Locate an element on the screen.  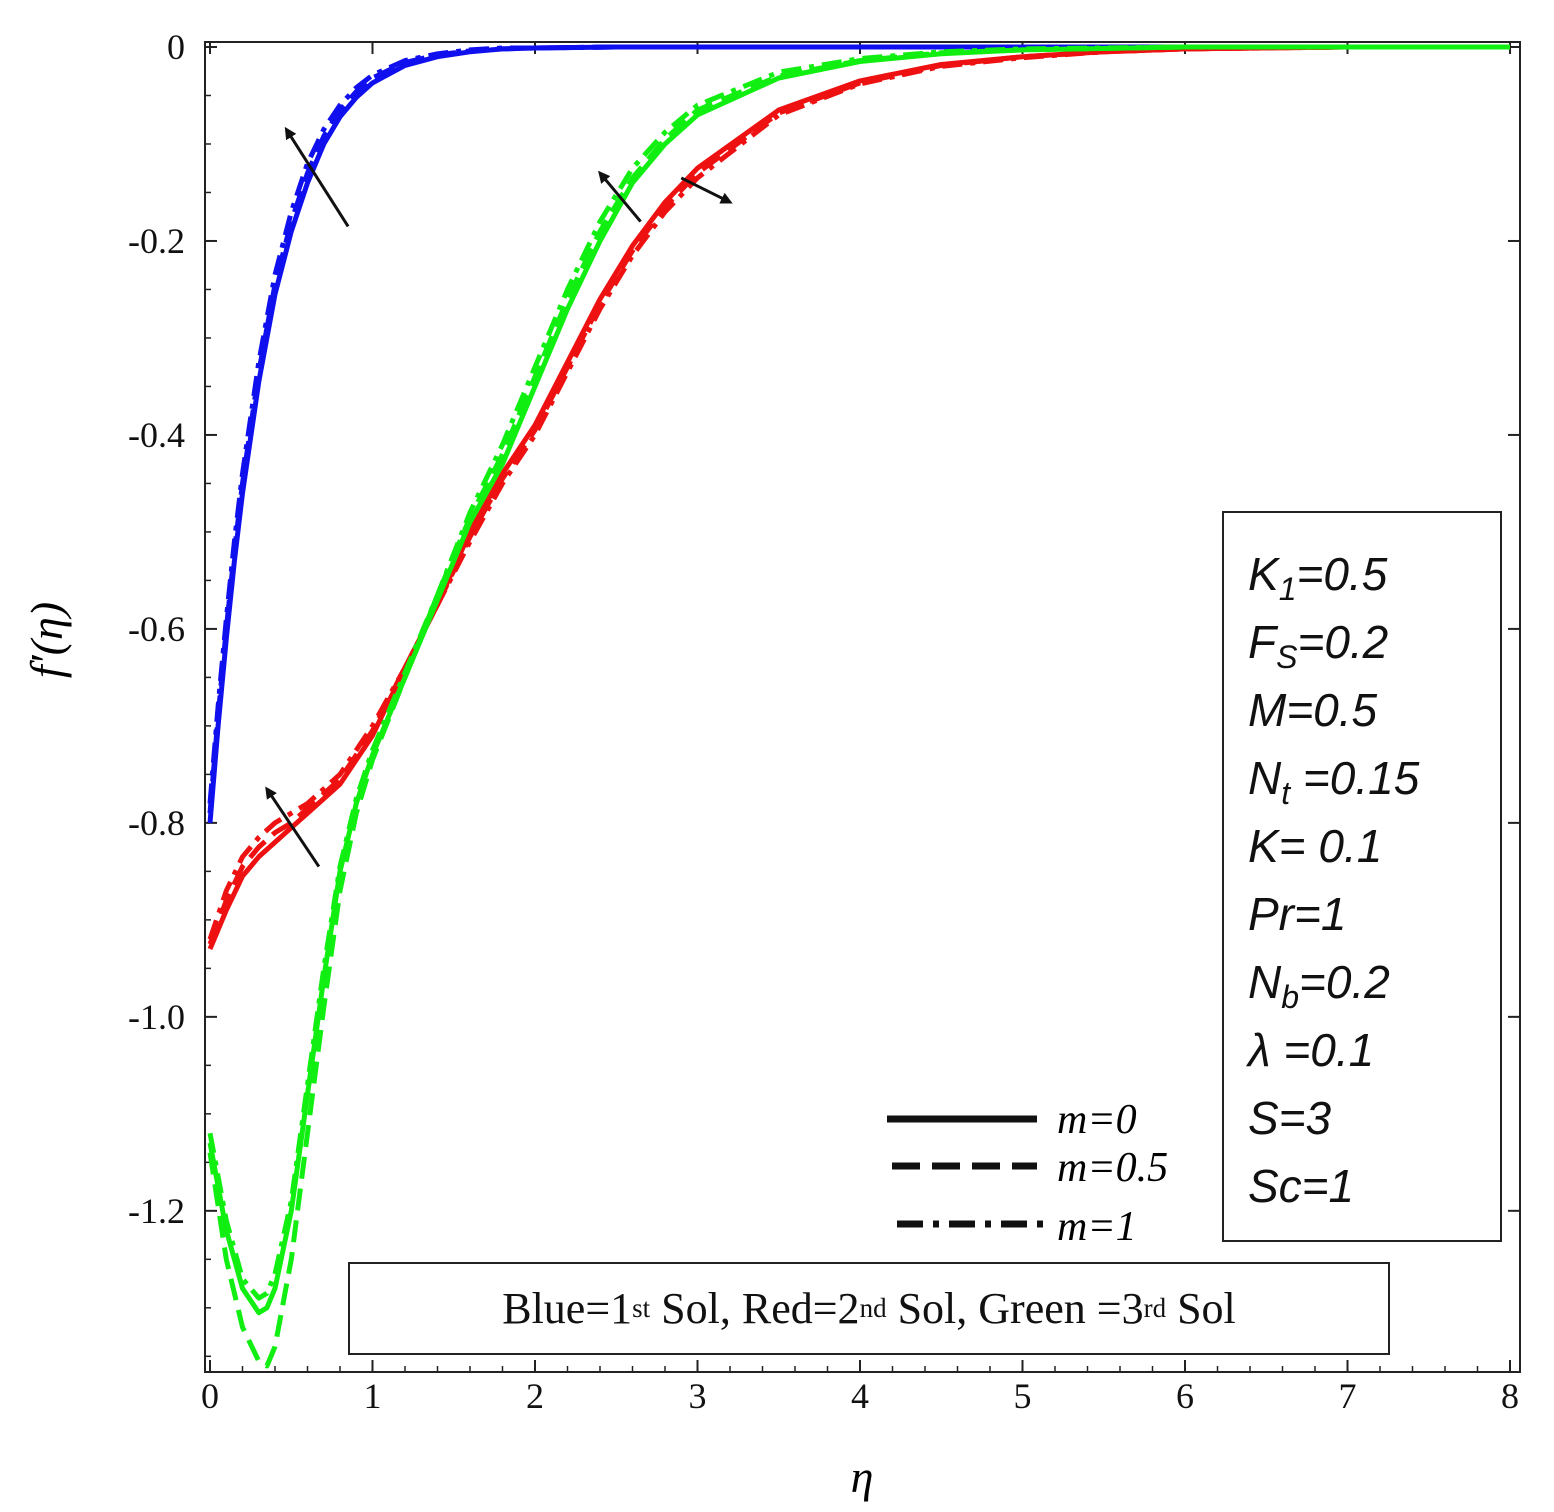
param-main: λ =0.1 is located at coordinates (1311, 1050).